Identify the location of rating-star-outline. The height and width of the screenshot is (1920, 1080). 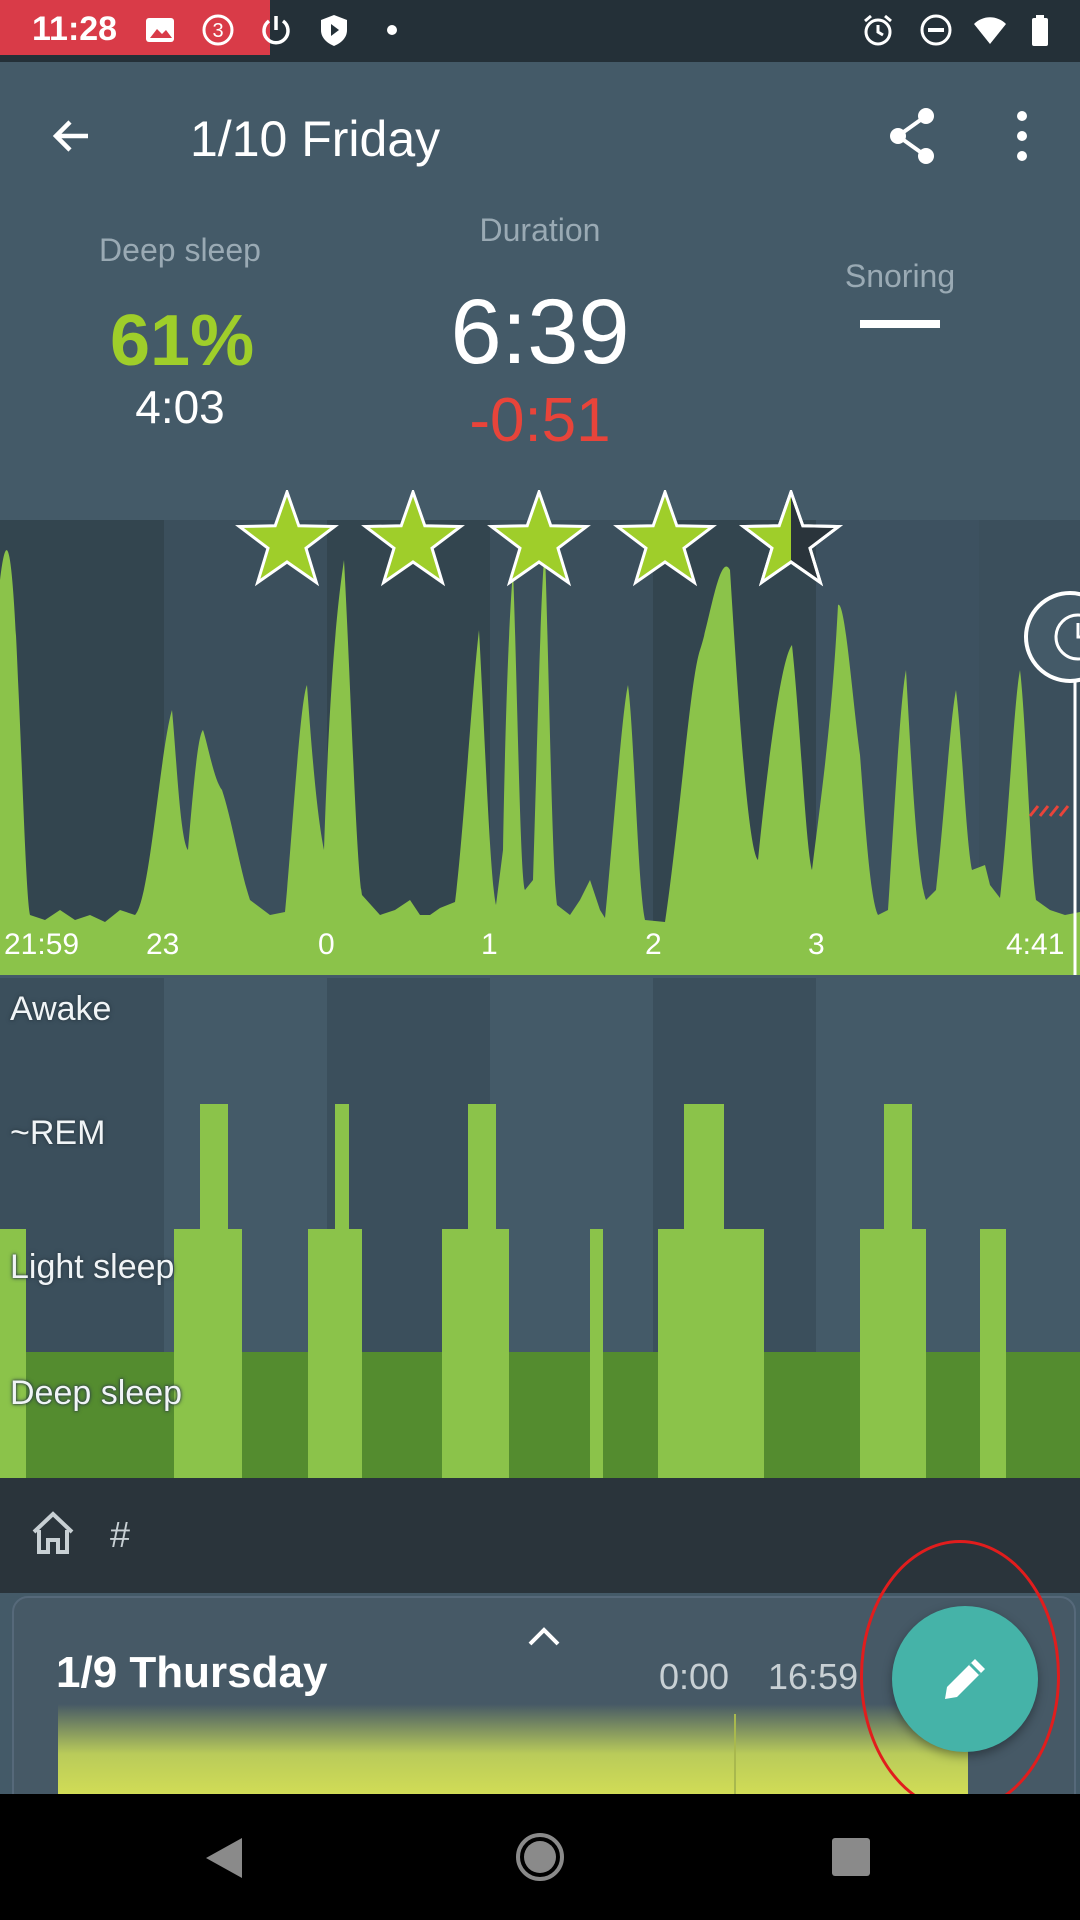
(791, 538).